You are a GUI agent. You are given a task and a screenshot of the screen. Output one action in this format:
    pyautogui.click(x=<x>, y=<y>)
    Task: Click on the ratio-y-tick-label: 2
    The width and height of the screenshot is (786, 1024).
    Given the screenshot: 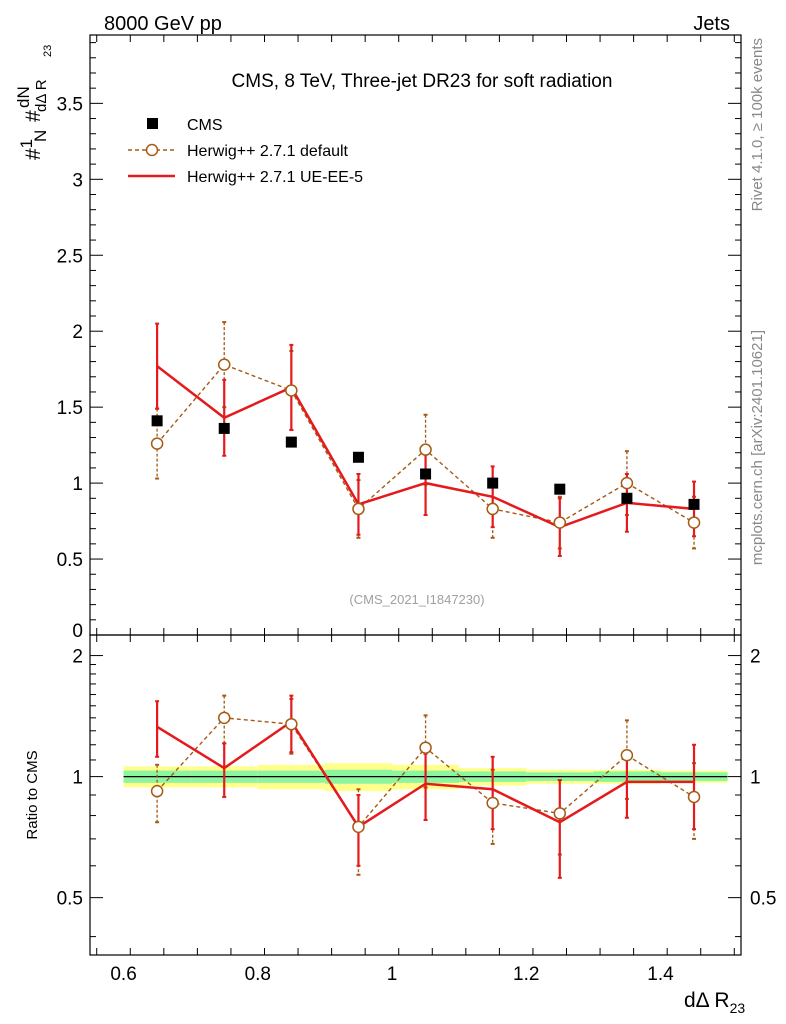 What is the action you would take?
    pyautogui.click(x=77, y=657)
    